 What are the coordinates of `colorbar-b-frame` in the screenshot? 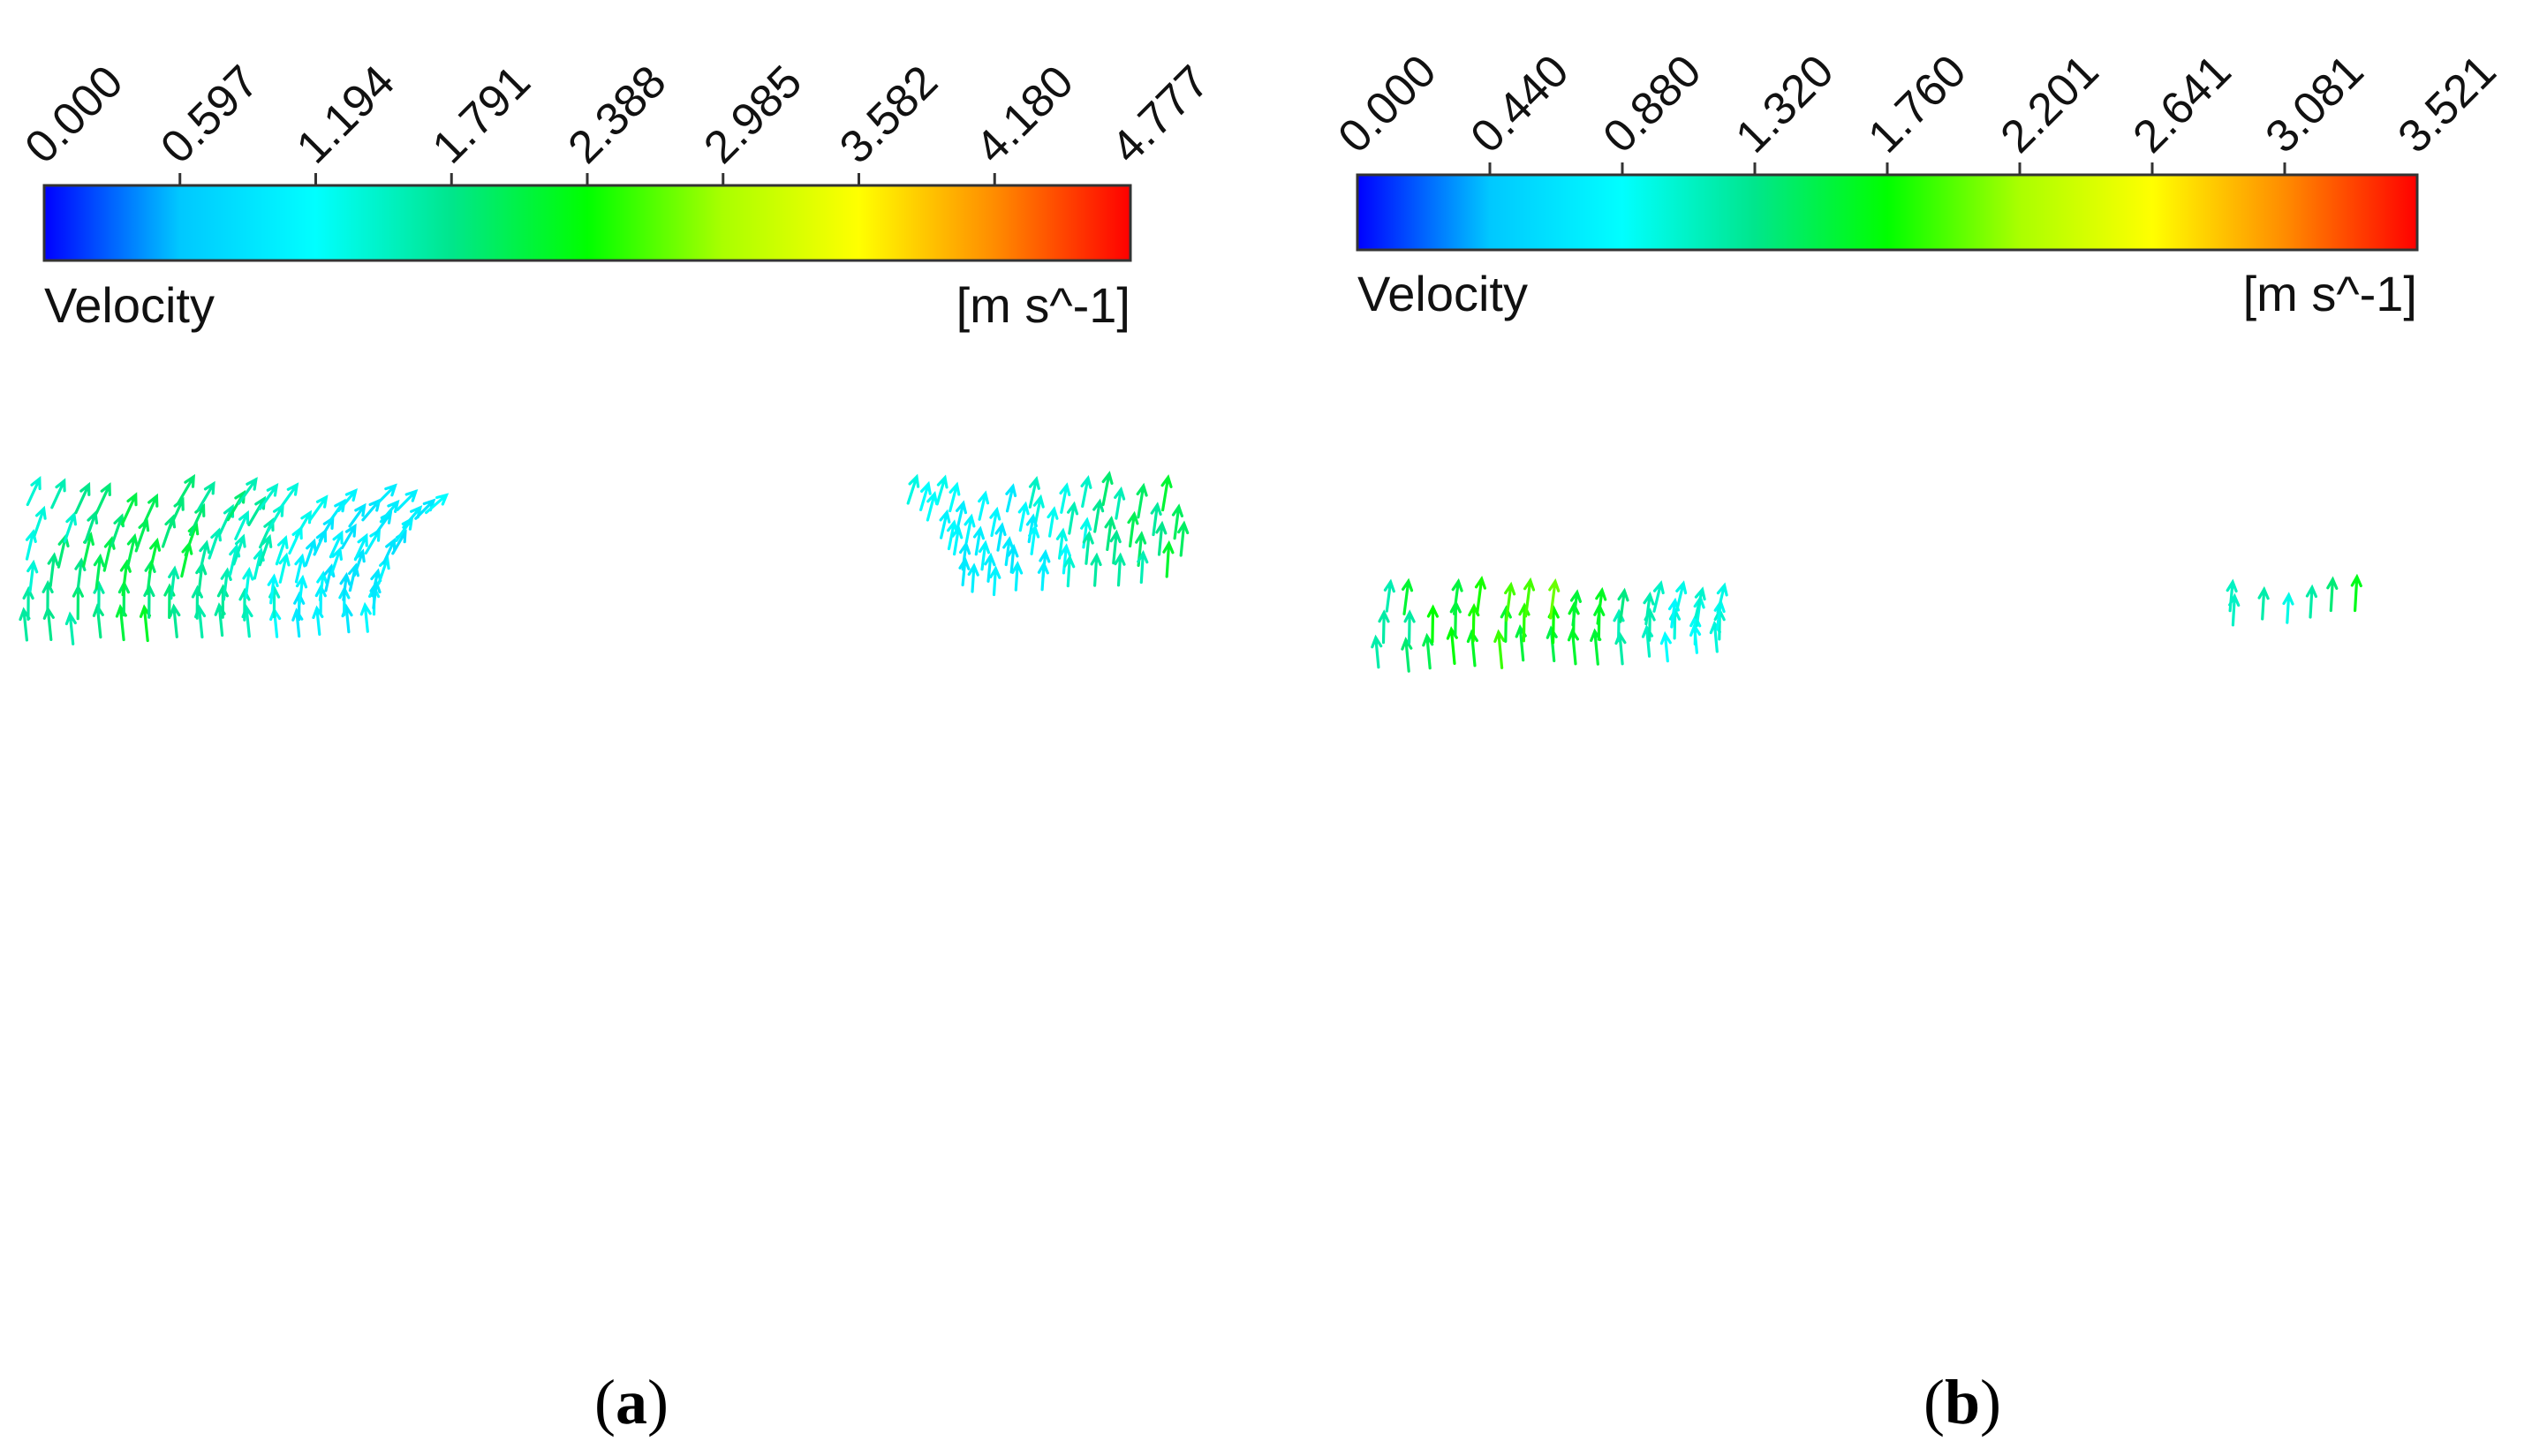 It's located at (1888, 212).